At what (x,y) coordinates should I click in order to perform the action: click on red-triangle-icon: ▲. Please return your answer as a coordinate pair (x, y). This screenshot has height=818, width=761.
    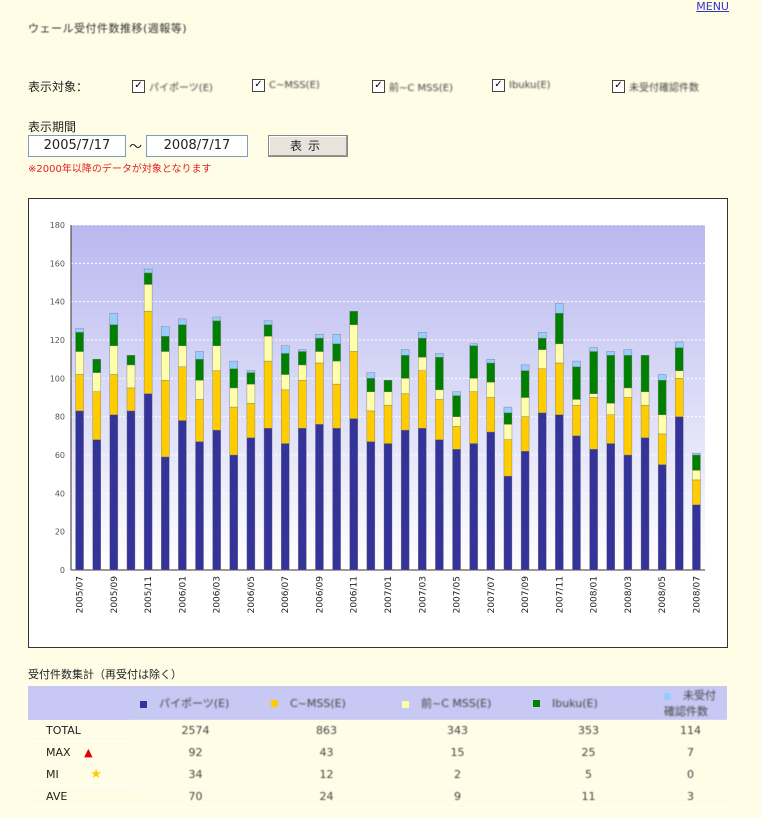
    Looking at the image, I should click on (88, 752).